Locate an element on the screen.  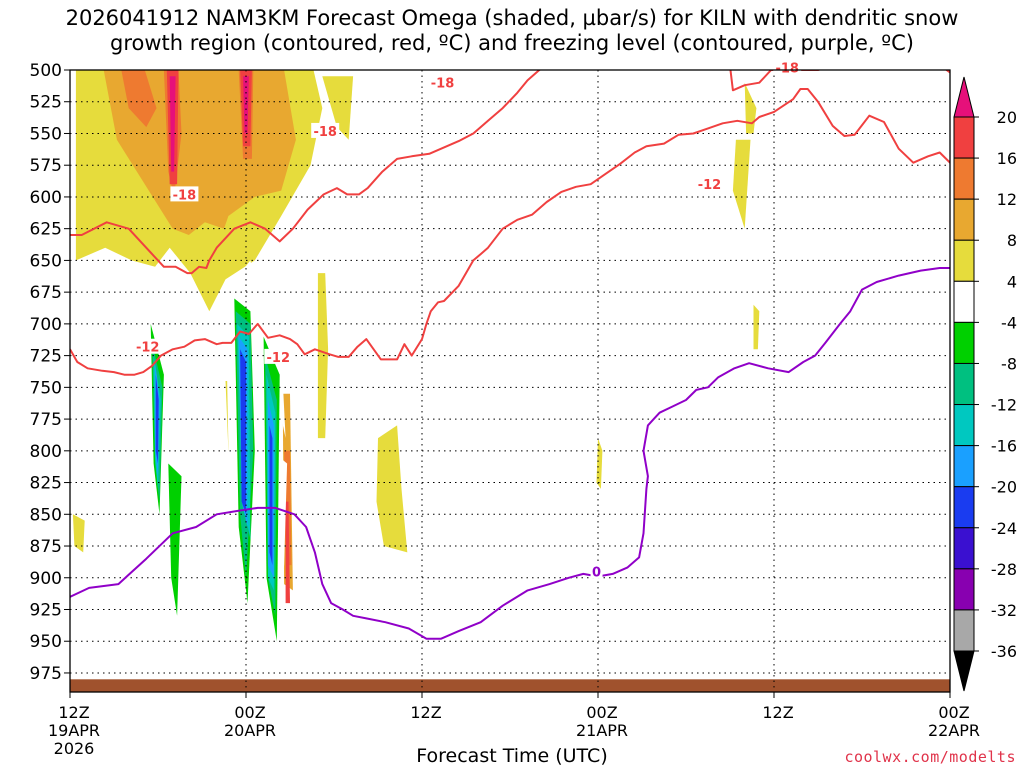
colorbar-label: -24 is located at coordinates (1004, 528).